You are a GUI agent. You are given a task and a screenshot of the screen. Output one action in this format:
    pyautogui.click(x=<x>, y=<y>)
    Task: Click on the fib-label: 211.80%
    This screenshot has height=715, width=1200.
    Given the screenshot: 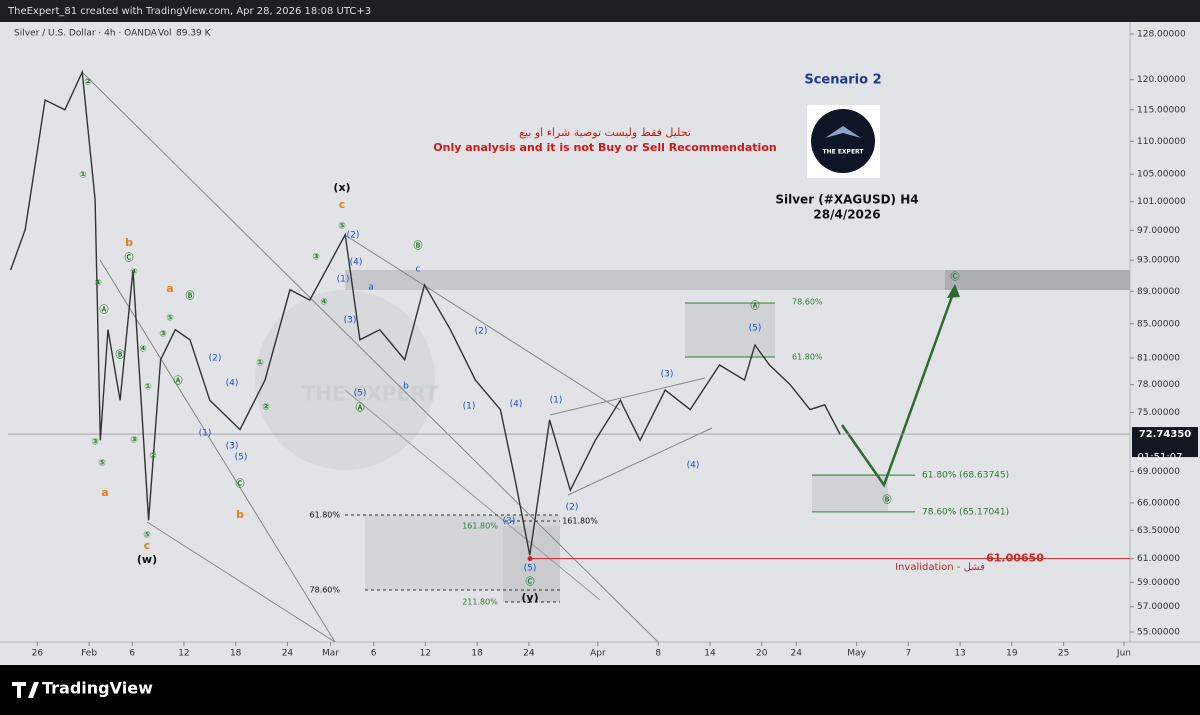 What is the action you would take?
    pyautogui.click(x=480, y=602)
    